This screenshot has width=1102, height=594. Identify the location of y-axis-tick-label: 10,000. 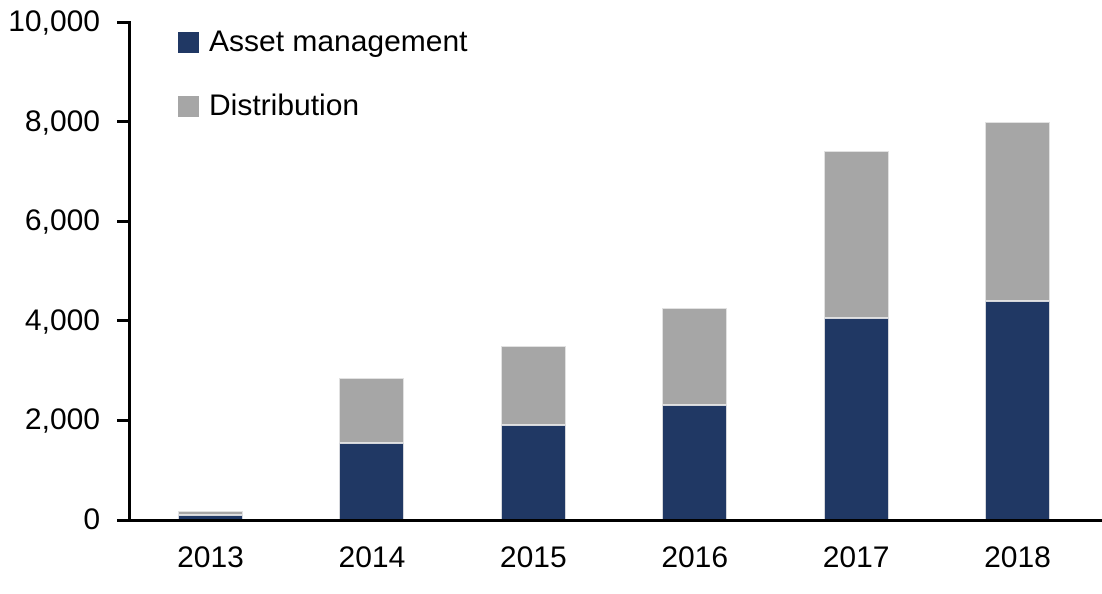
(54, 21).